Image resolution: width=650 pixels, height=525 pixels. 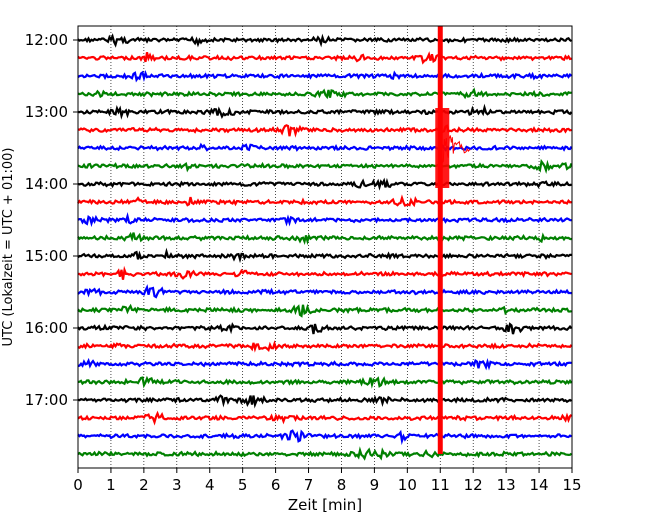 I want to click on y-tick-label: 17:00, so click(x=46, y=400).